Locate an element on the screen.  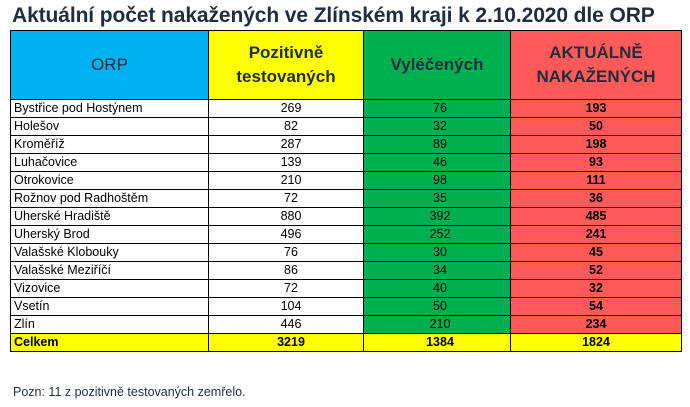
active-count: 50 is located at coordinates (596, 126).